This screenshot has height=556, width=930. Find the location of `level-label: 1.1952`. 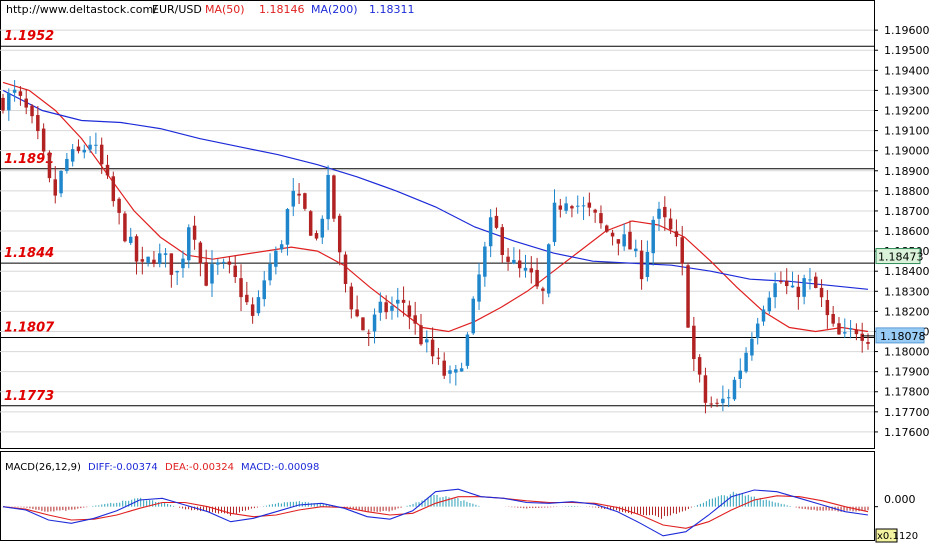

level-label: 1.1952 is located at coordinates (29, 36).